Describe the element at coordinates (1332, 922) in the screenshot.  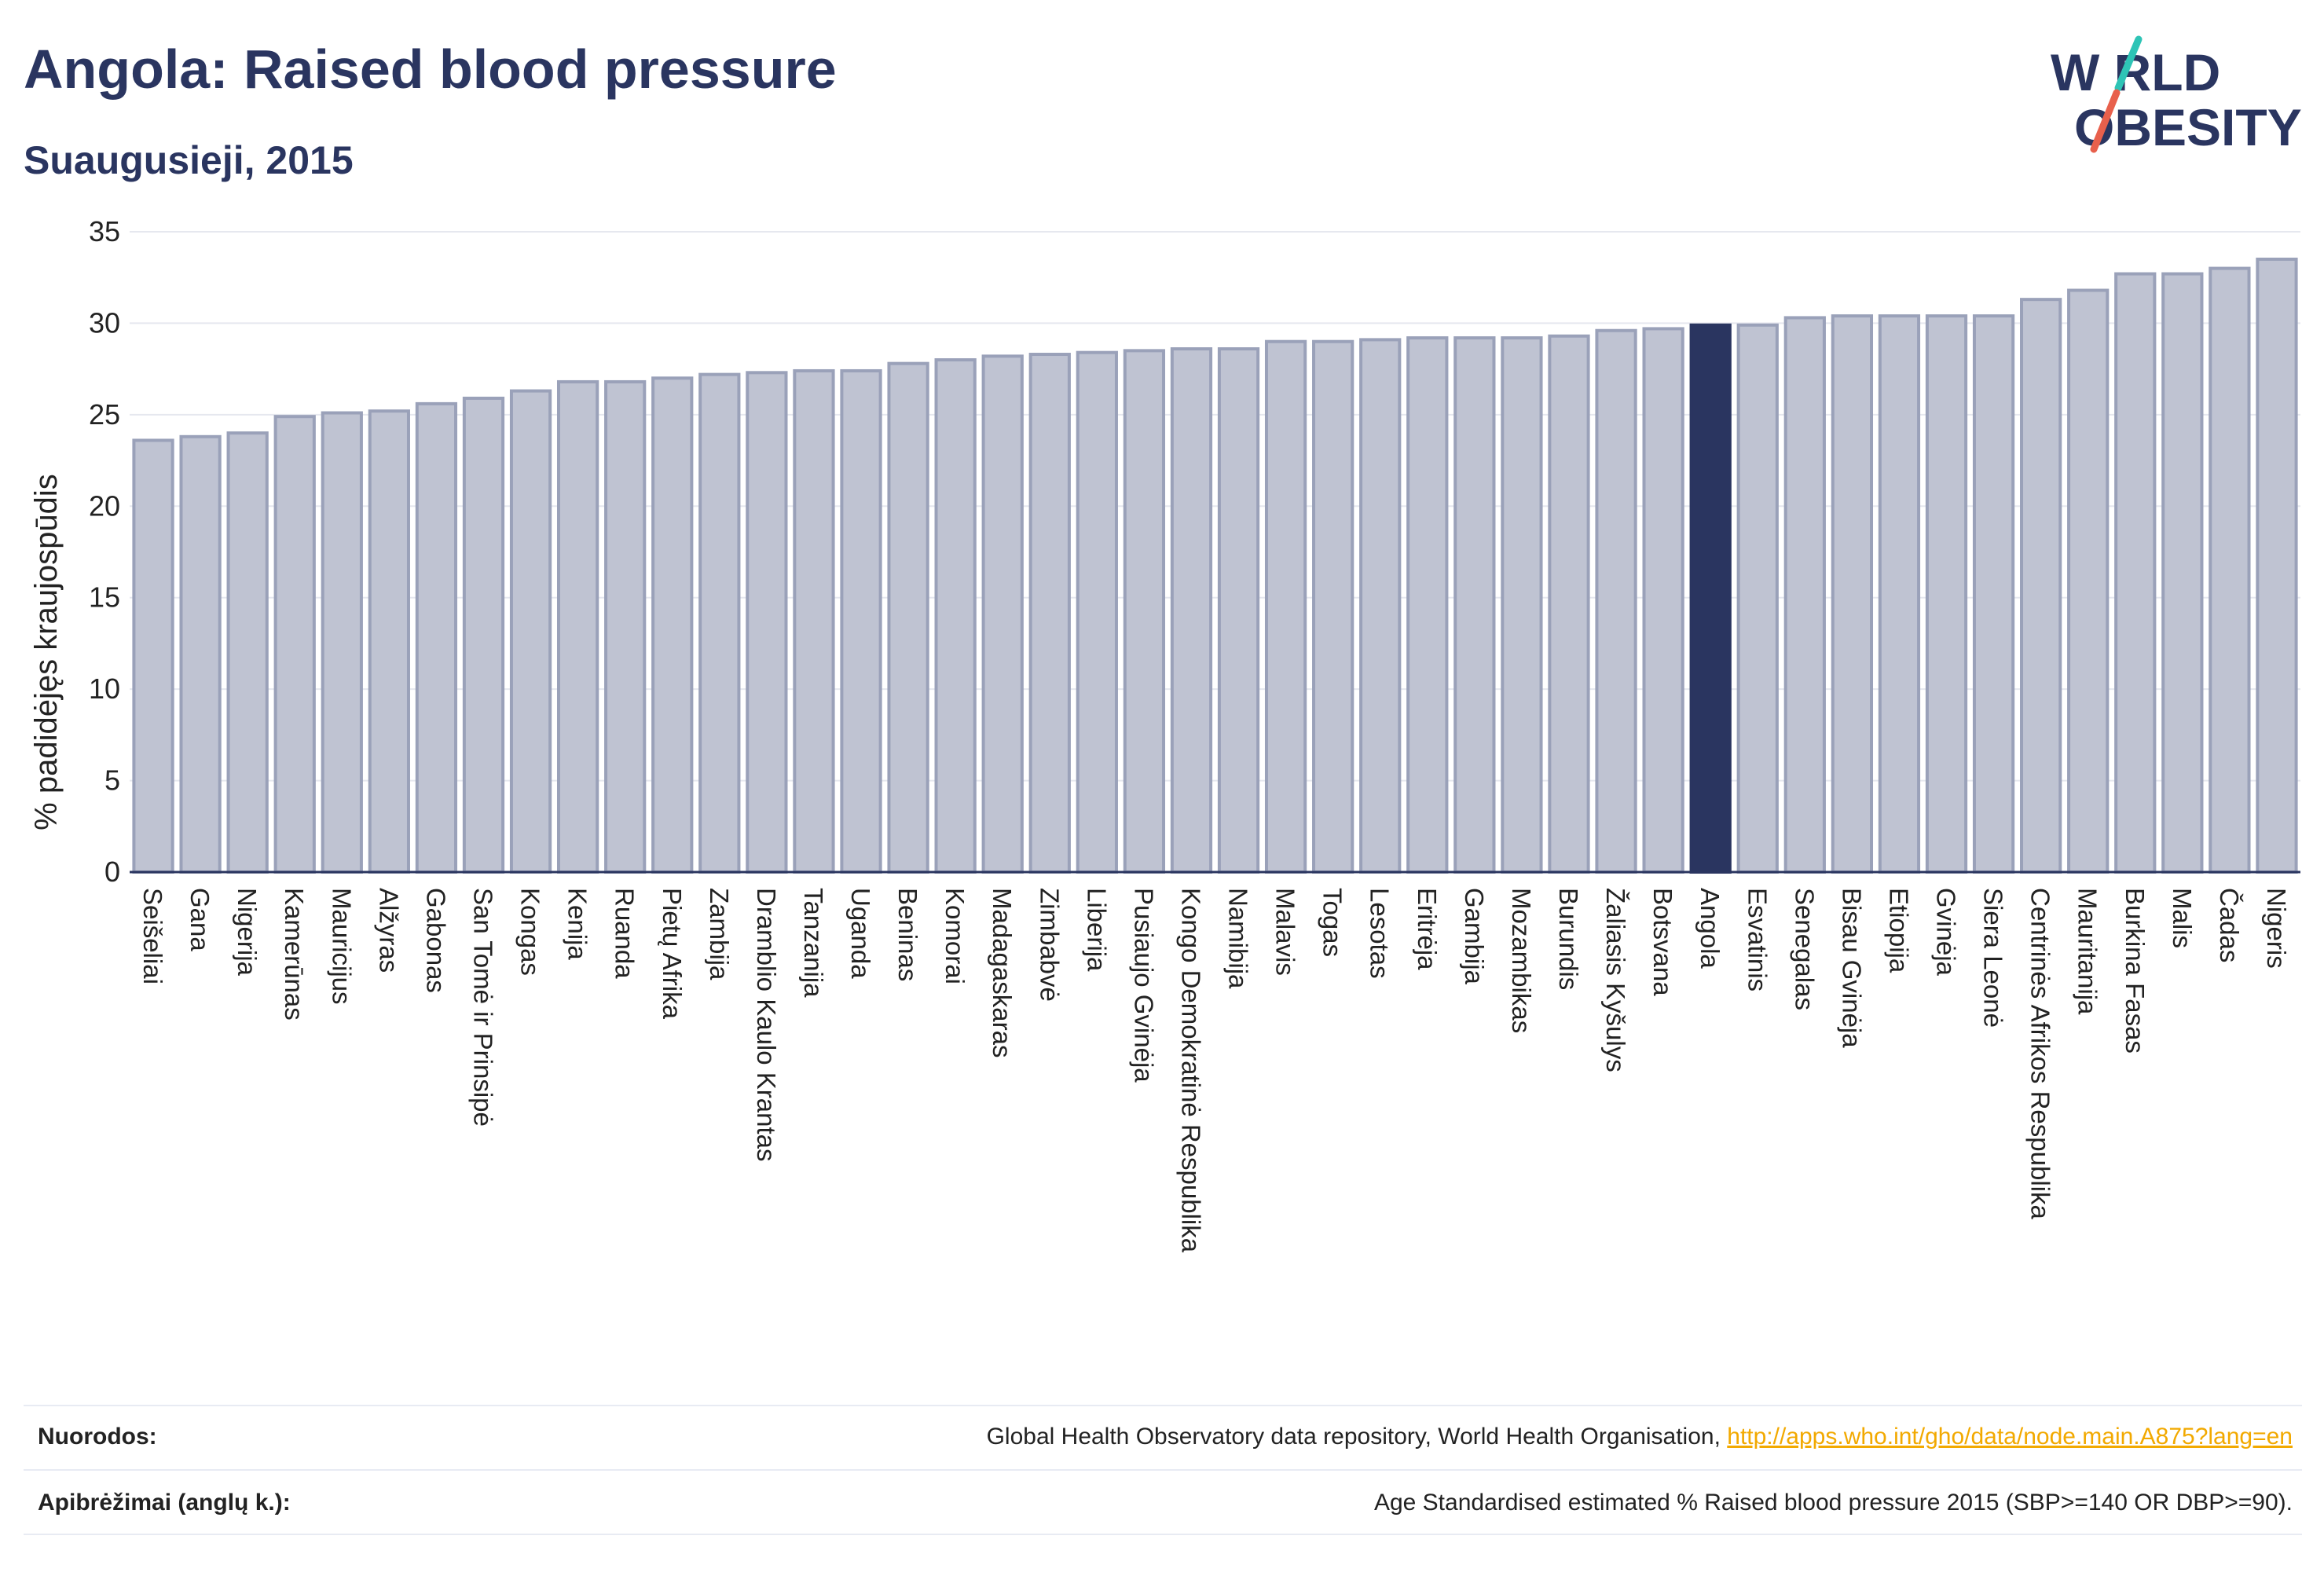
I see `x-tick-label: Togas` at that location.